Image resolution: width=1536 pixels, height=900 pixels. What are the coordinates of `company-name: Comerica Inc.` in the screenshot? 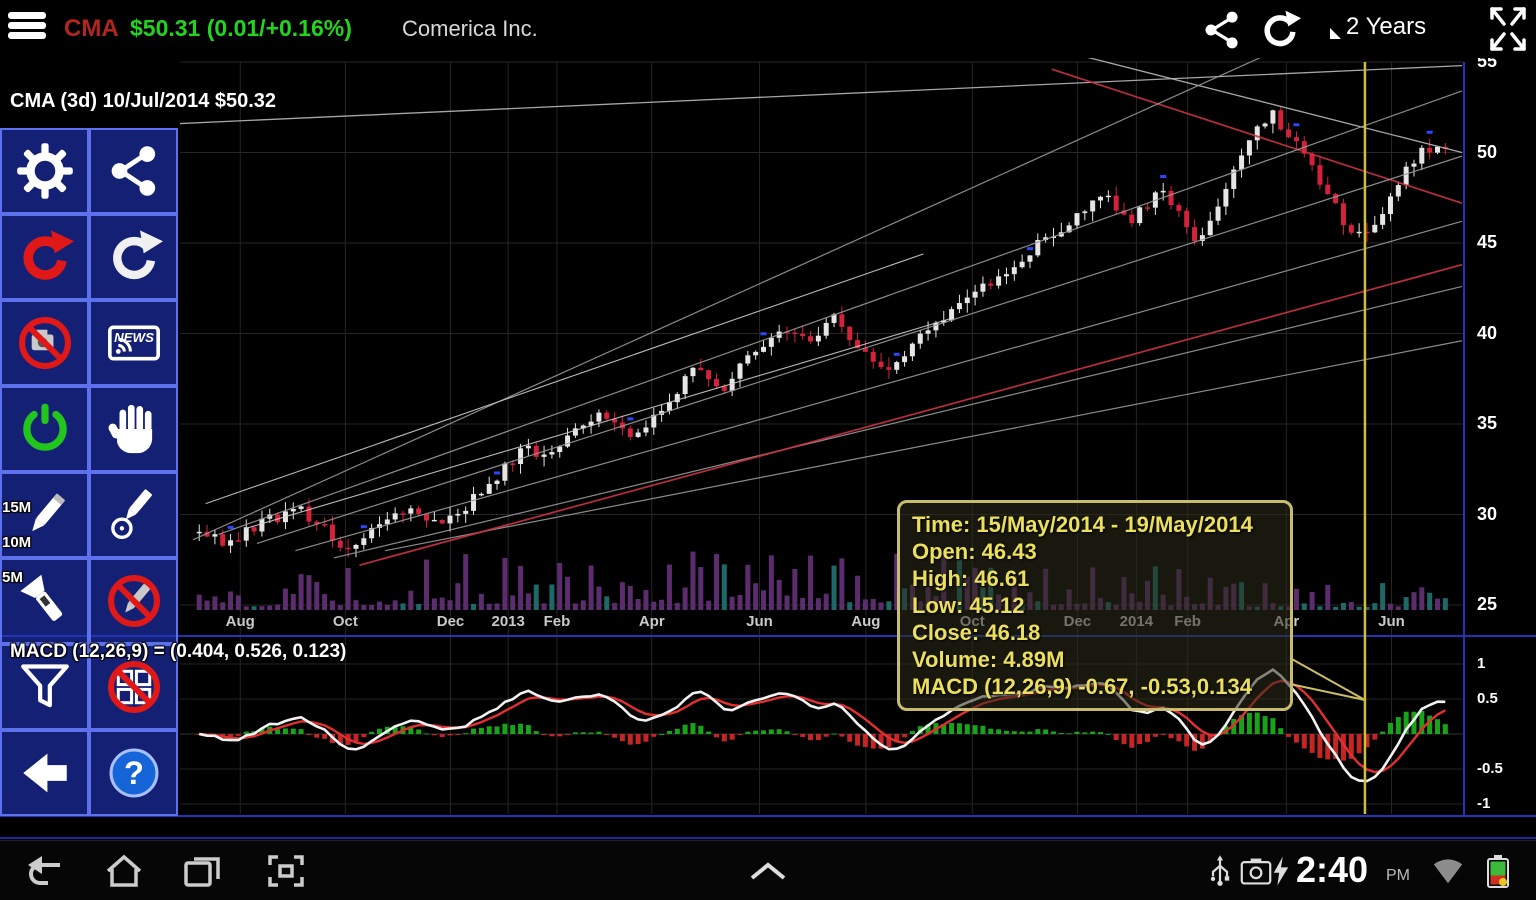 It's located at (470, 28).